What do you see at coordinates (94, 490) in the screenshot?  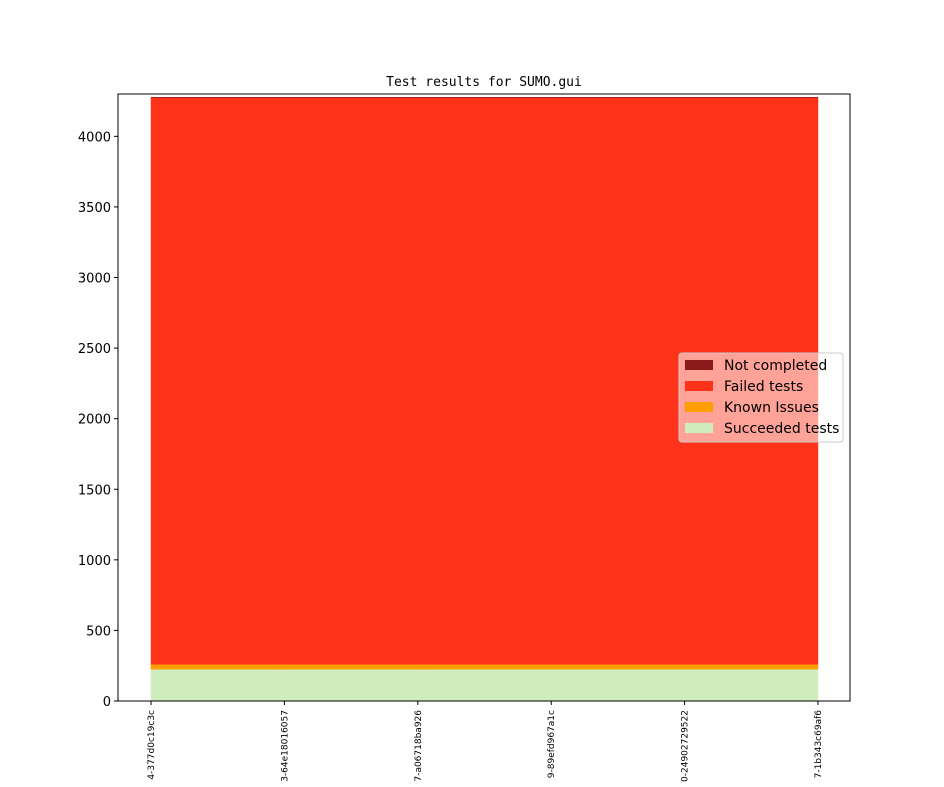 I see `y-tick-label: 1500` at bounding box center [94, 490].